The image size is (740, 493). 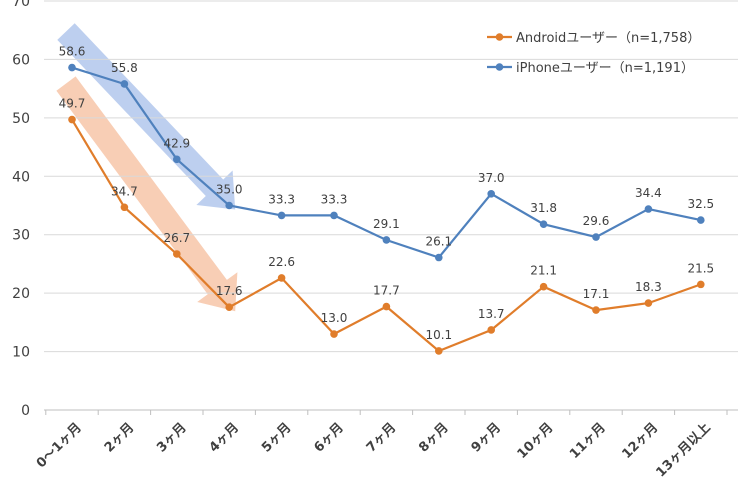 What do you see at coordinates (334, 318) in the screenshot?
I see `android-data-label: 13.0` at bounding box center [334, 318].